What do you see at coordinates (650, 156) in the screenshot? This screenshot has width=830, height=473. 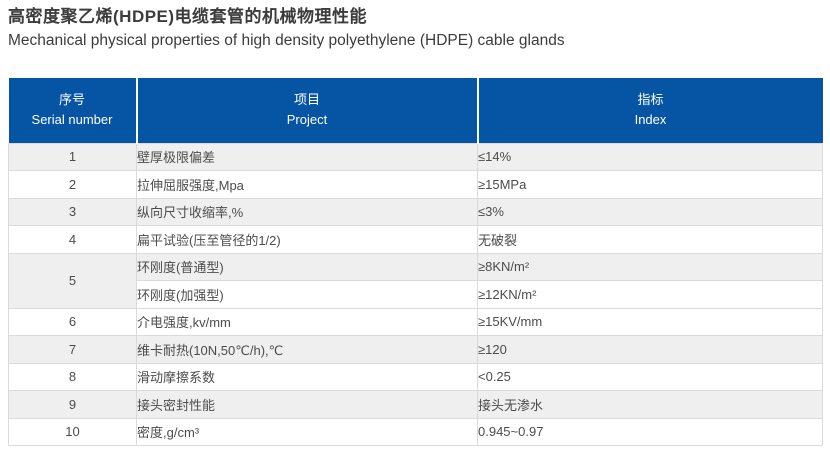 I see `index-cell: ≤14%` at bounding box center [650, 156].